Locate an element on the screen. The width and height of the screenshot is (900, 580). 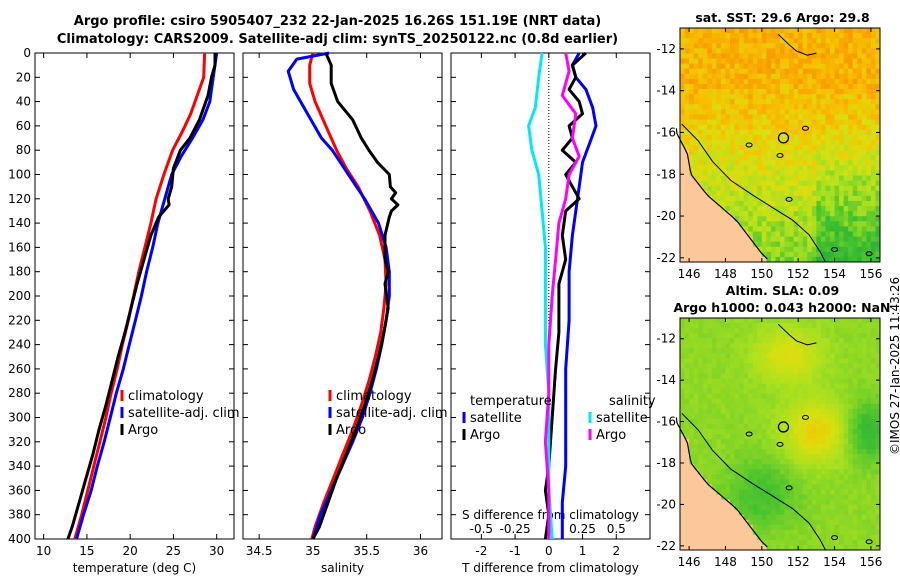
sst_map-shelf-contour is located at coordinates (753, 193).